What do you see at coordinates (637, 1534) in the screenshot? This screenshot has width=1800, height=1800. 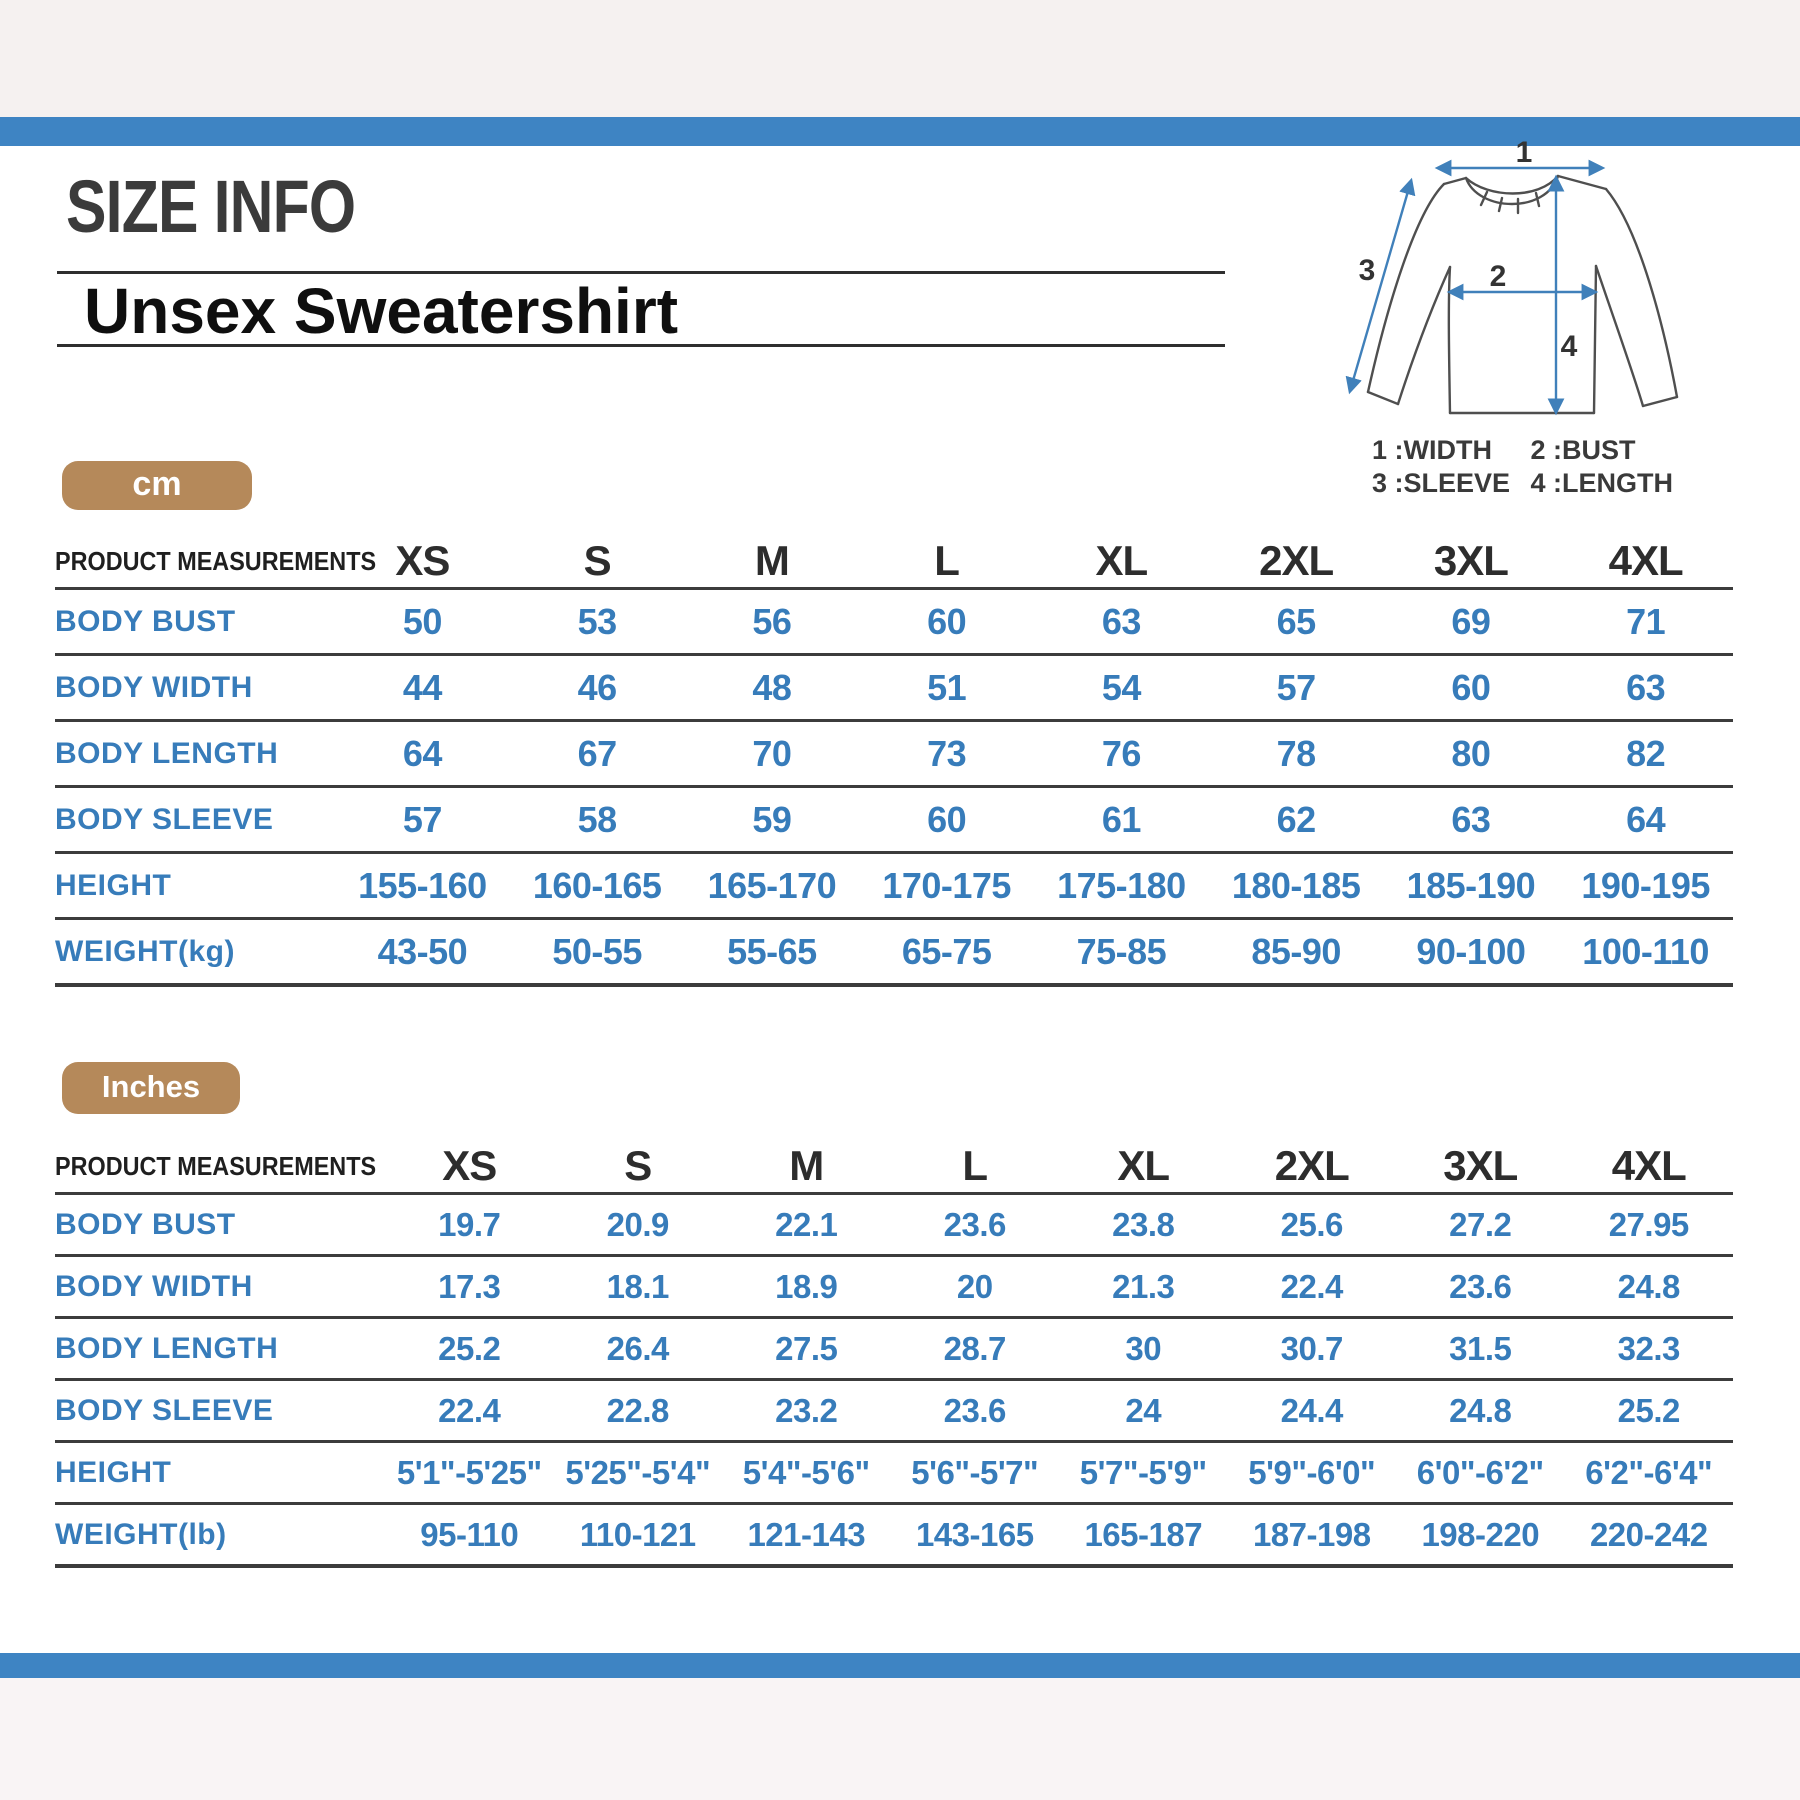 I see `table-cell: 110-121` at bounding box center [637, 1534].